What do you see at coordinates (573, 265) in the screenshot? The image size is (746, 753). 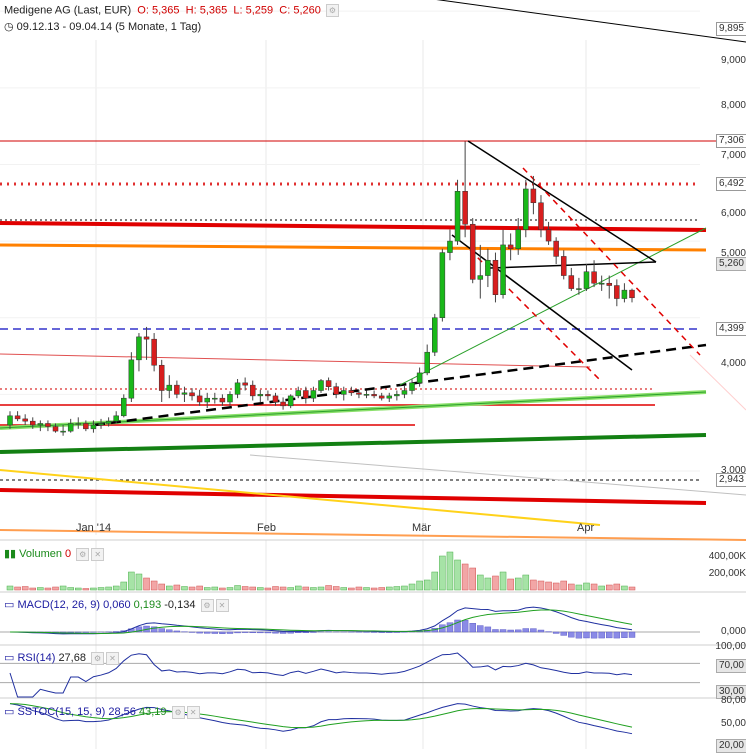 I see `triangle-base-line` at bounding box center [573, 265].